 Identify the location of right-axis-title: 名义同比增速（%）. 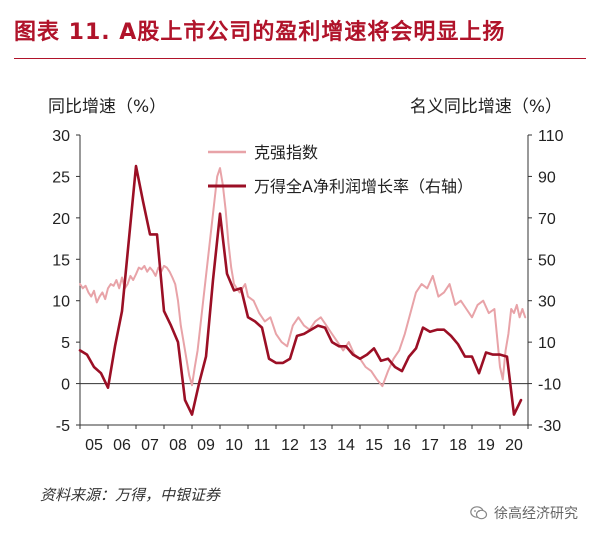
(485, 107).